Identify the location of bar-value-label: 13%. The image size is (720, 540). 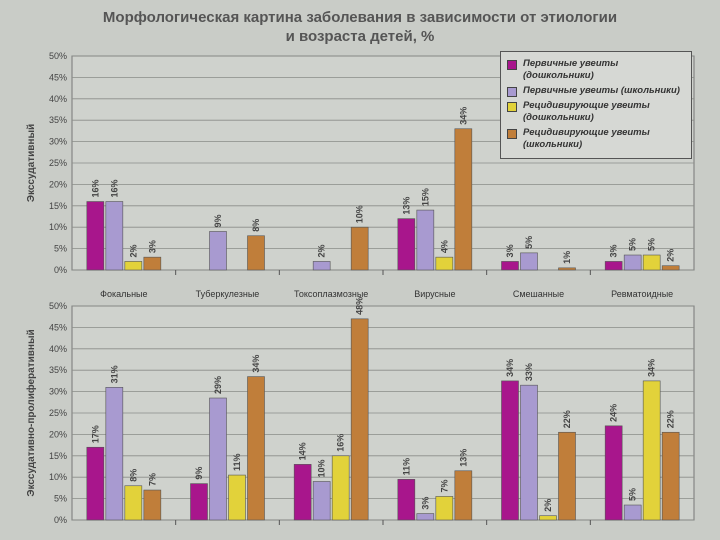
(463, 458).